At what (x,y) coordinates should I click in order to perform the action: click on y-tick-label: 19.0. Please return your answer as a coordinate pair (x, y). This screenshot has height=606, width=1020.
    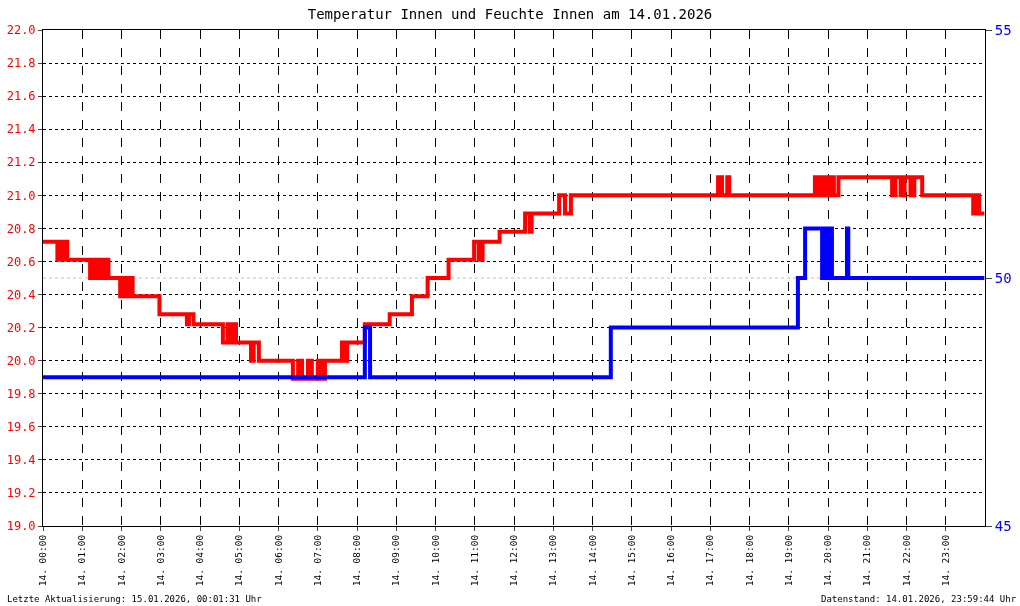
    Looking at the image, I should click on (21, 526).